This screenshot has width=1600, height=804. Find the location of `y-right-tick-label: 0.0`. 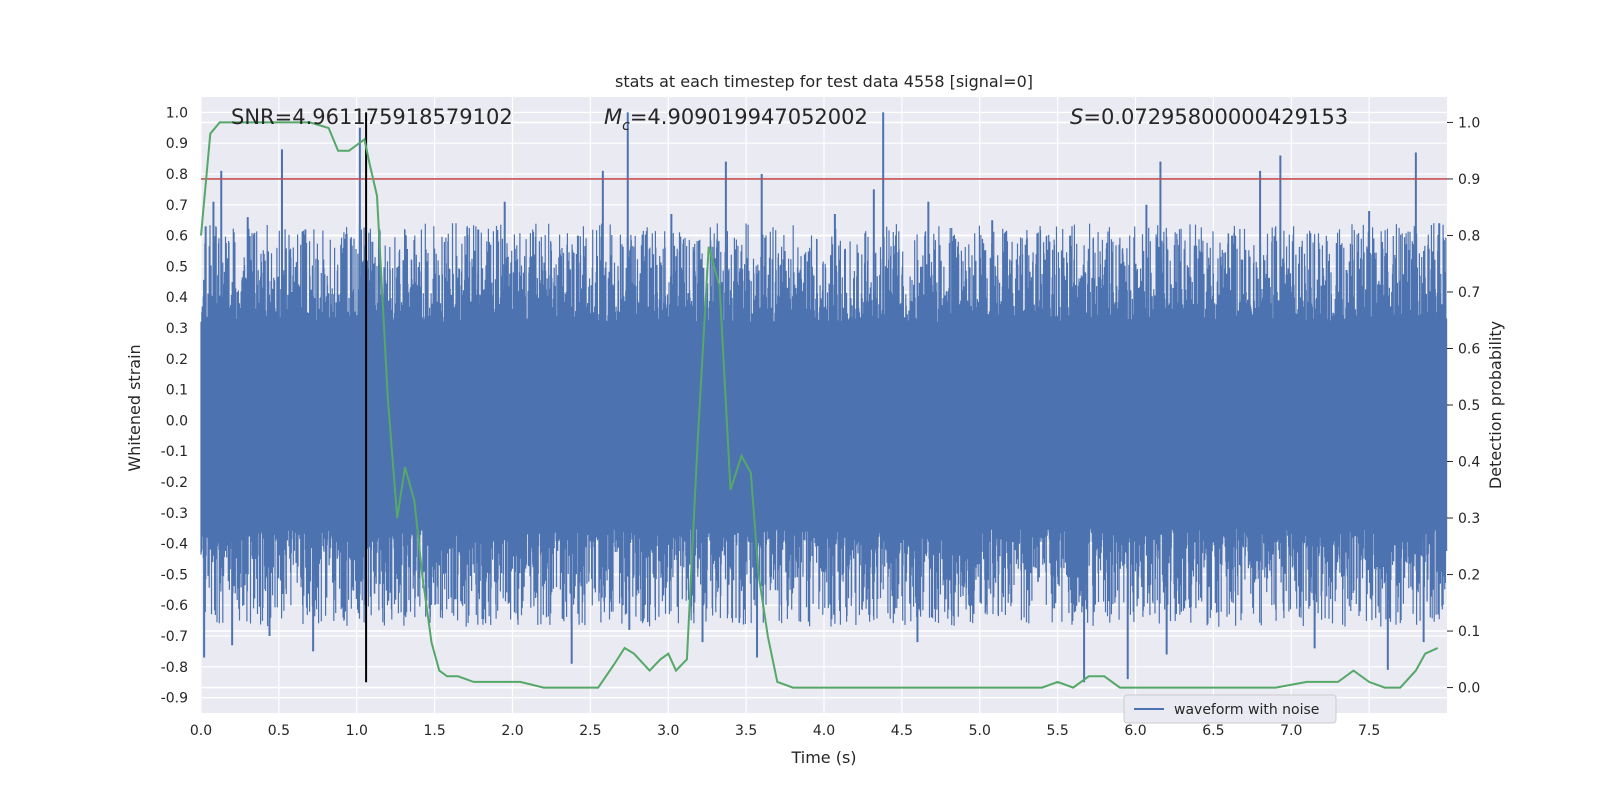

y-right-tick-label: 0.0 is located at coordinates (1469, 689).